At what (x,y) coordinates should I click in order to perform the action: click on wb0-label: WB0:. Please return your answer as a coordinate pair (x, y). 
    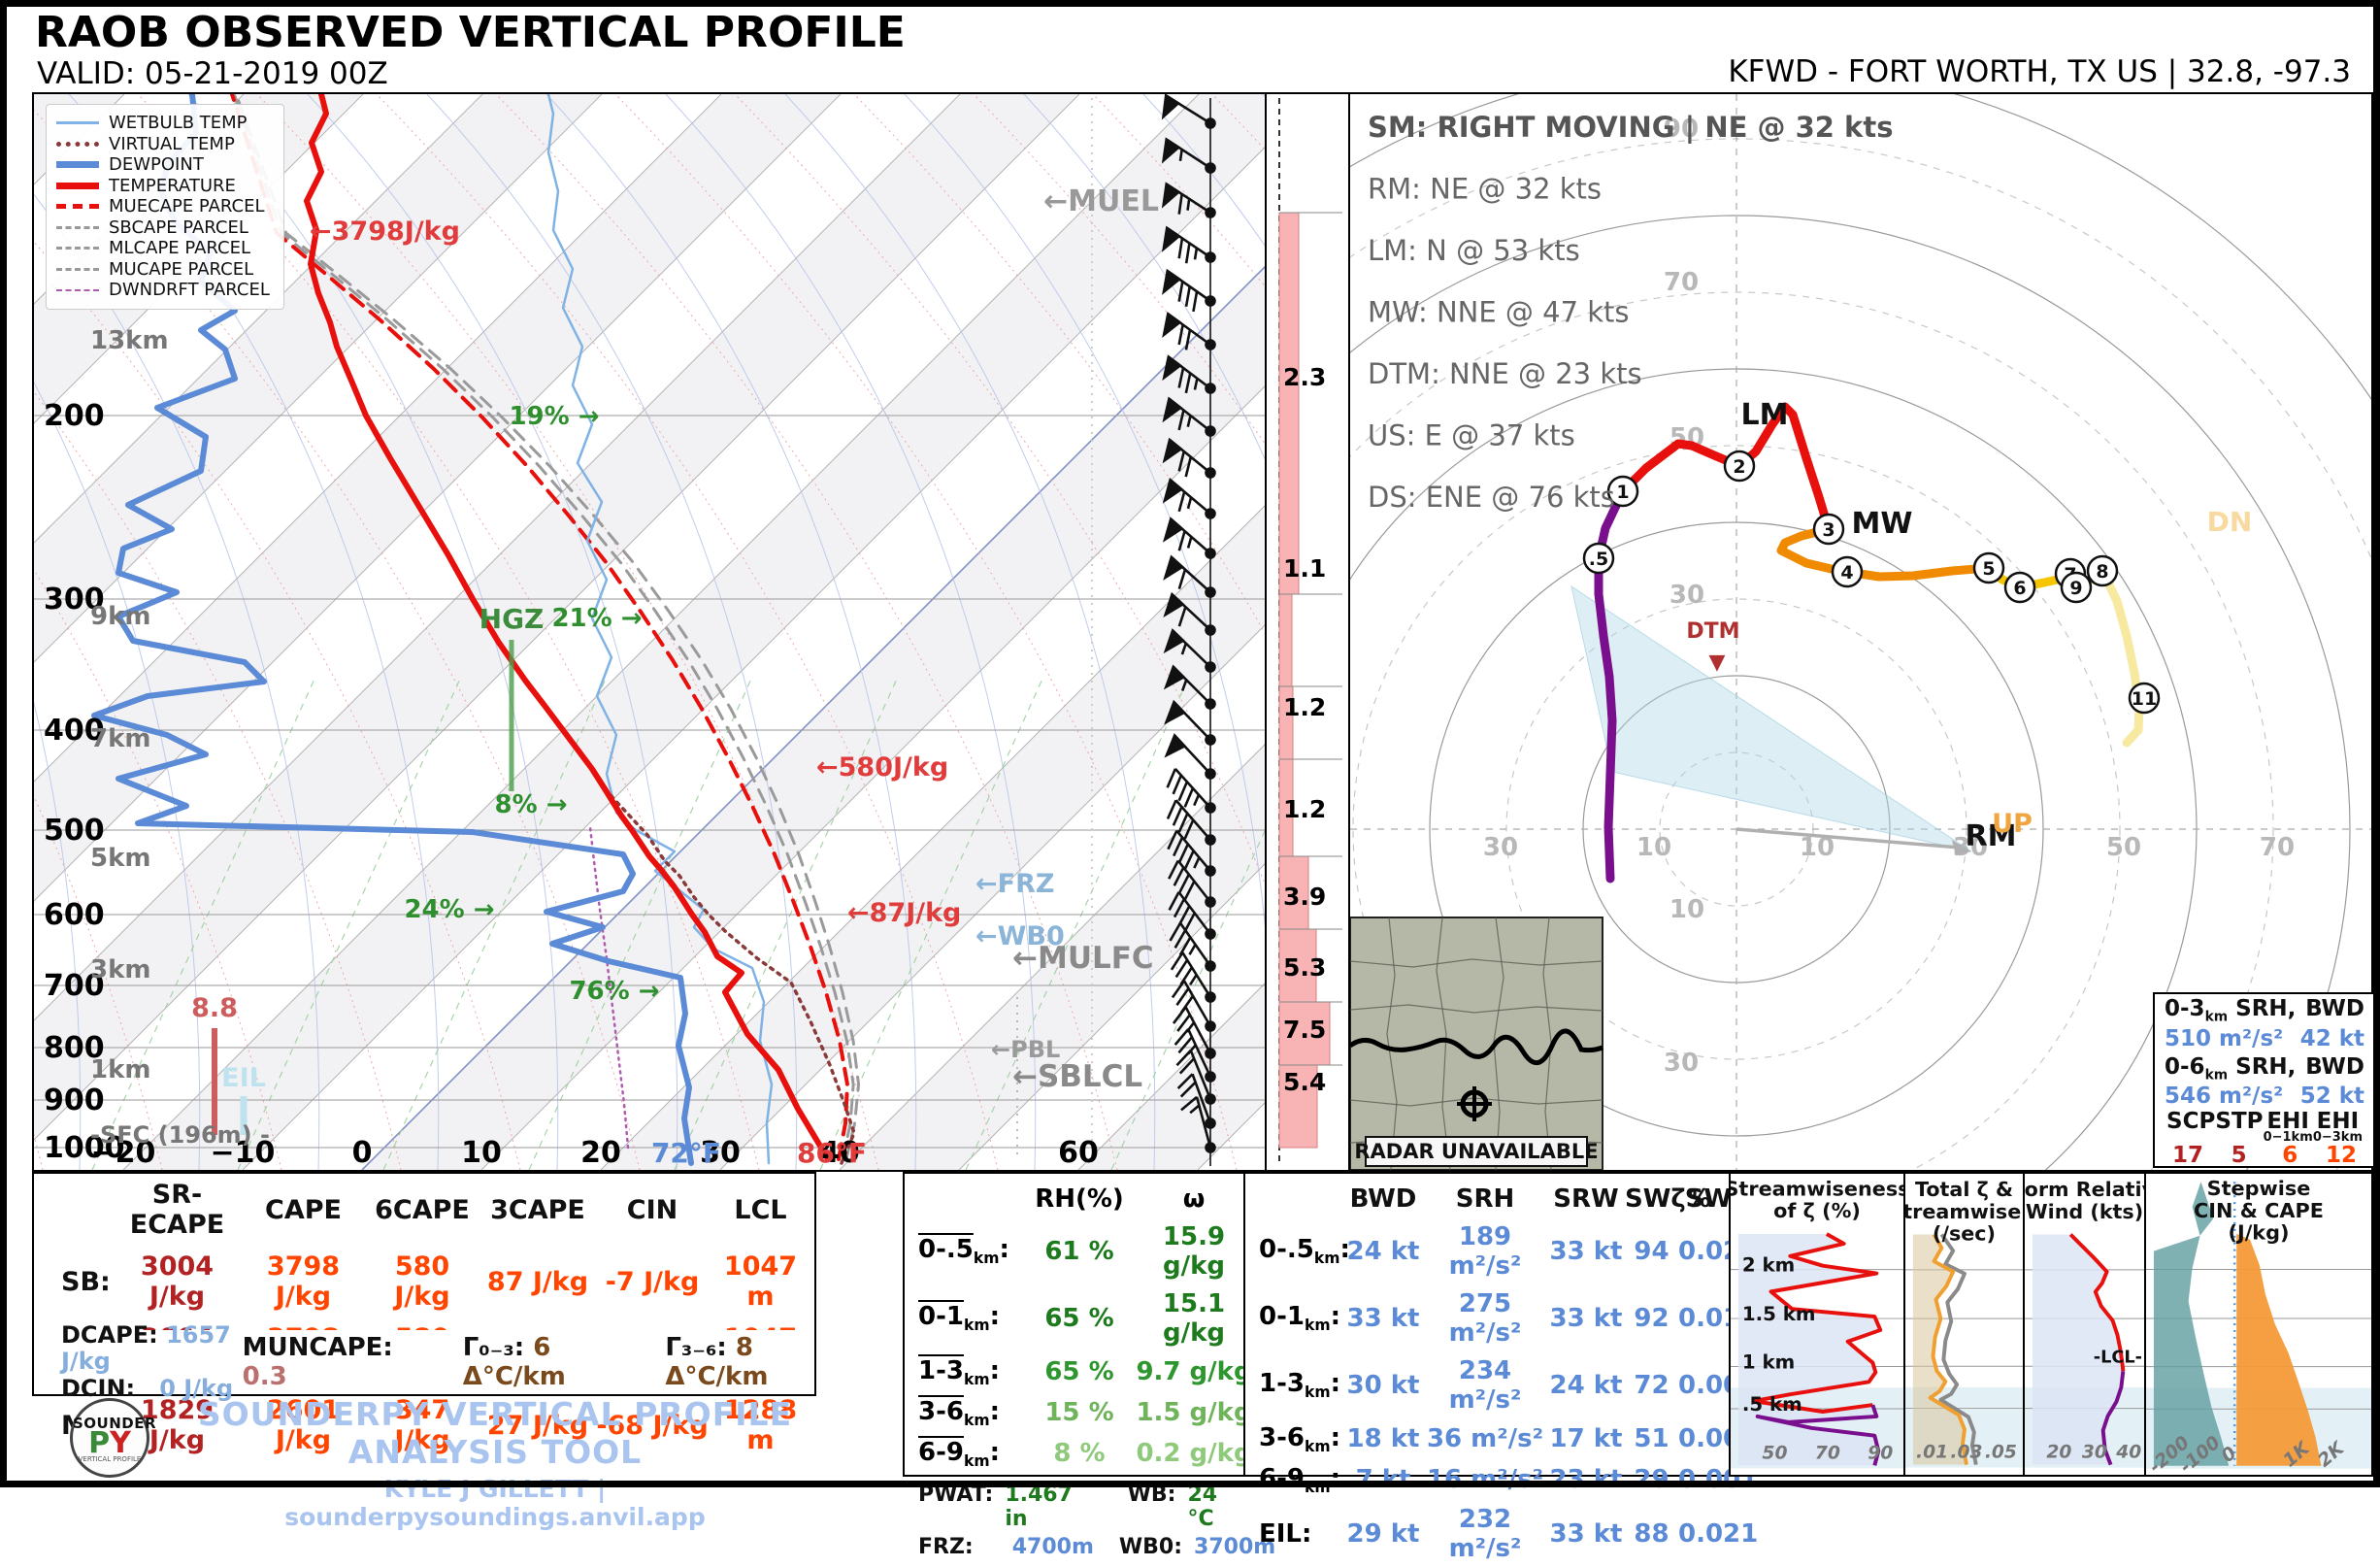
    Looking at the image, I should click on (1150, 1547).